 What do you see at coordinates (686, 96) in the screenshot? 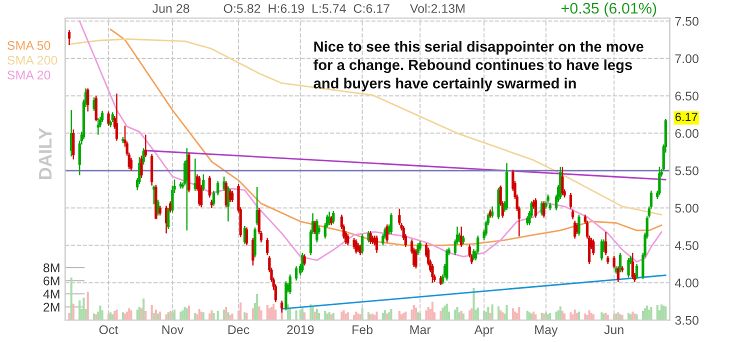
I see `y-tick-label: 6.50` at bounding box center [686, 96].